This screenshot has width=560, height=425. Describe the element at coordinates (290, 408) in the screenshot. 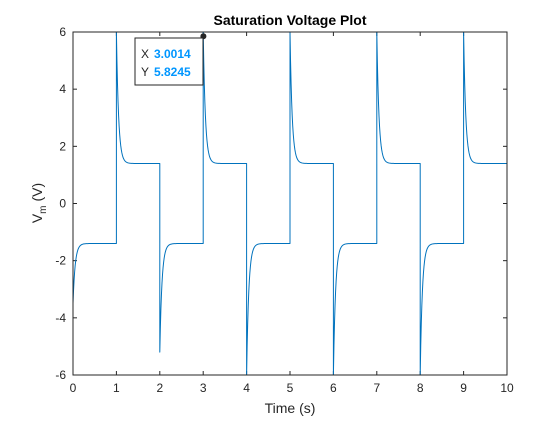

I see `x-axis-label: Time (s)` at that location.